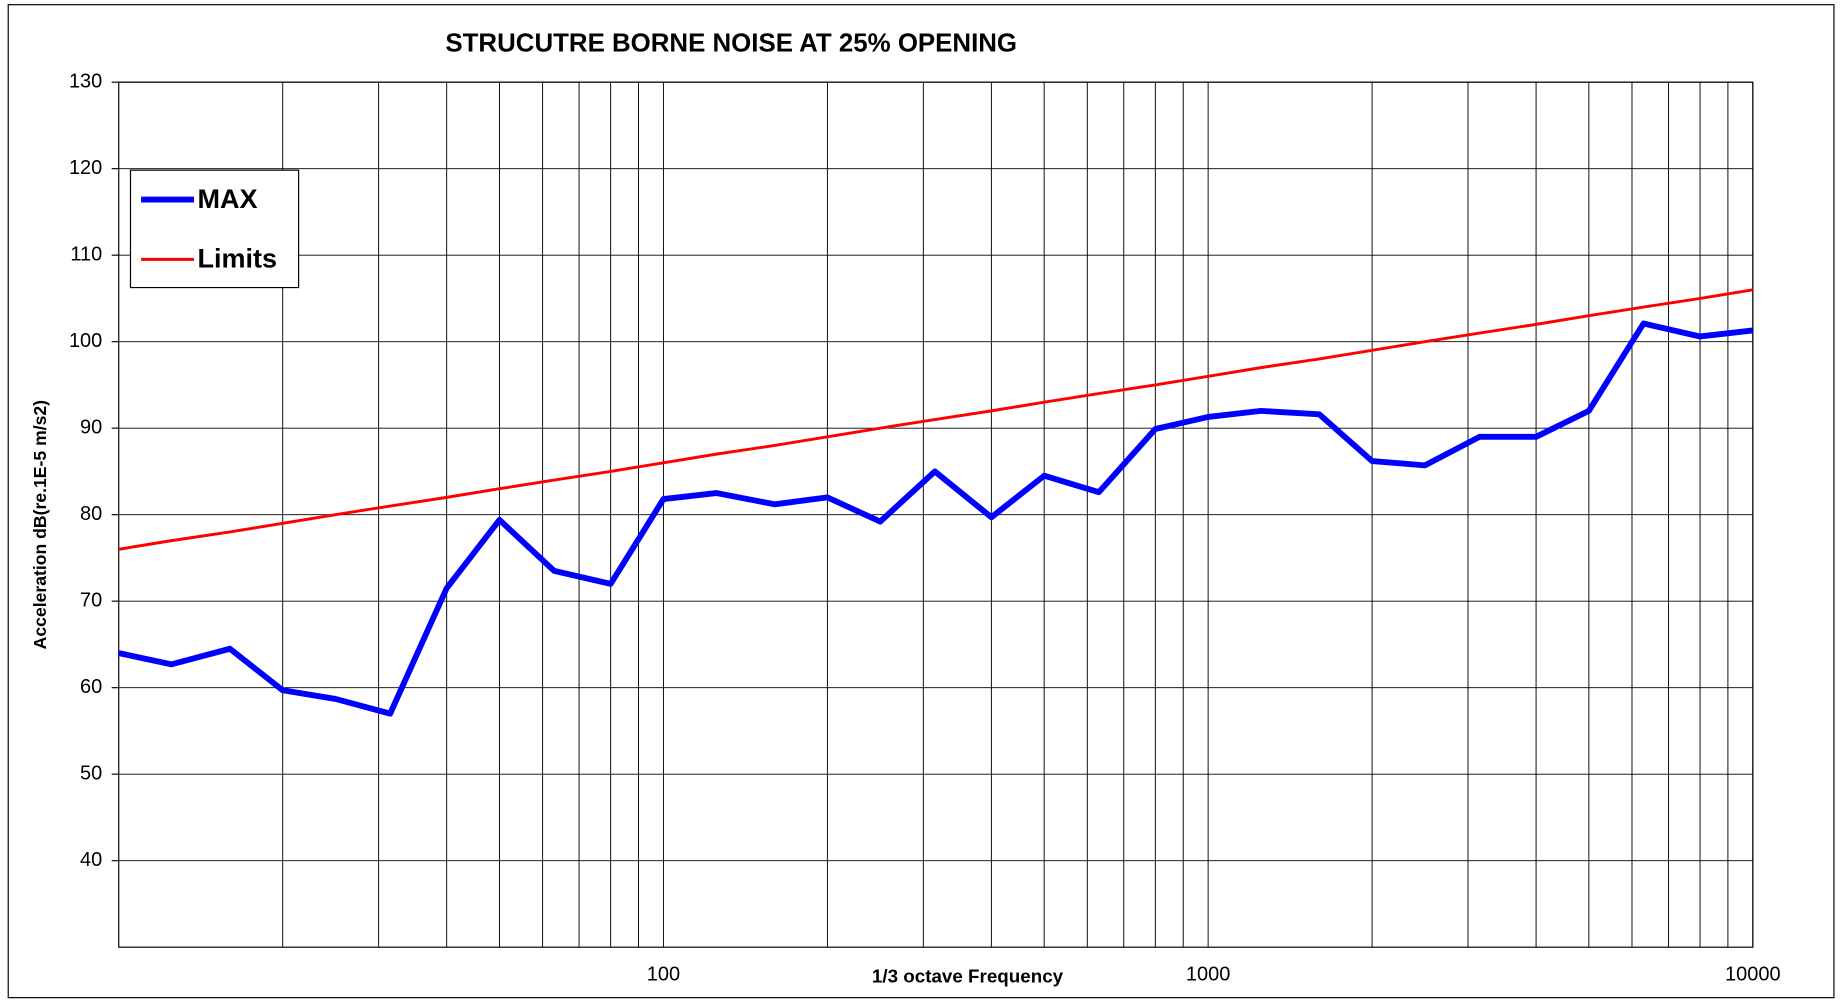 The image size is (1841, 1000). I want to click on x-tick-label: 10000, so click(1753, 975).